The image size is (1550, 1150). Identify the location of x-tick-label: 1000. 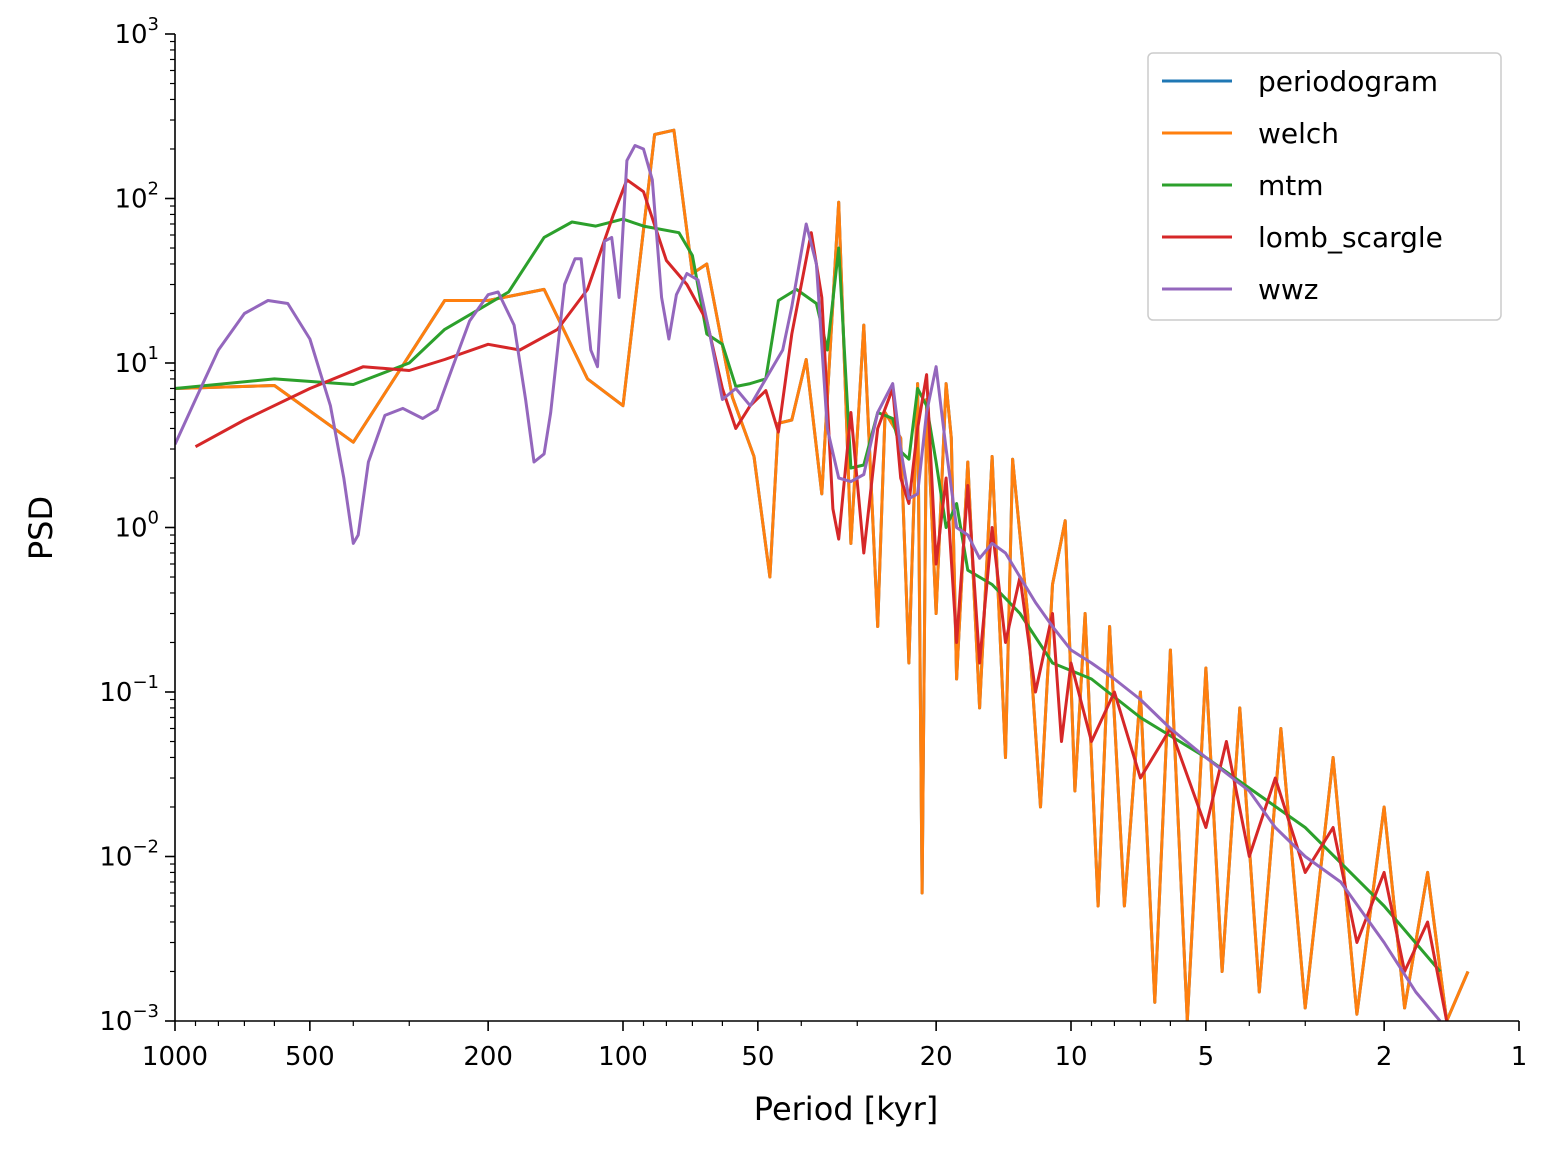
(175, 1057).